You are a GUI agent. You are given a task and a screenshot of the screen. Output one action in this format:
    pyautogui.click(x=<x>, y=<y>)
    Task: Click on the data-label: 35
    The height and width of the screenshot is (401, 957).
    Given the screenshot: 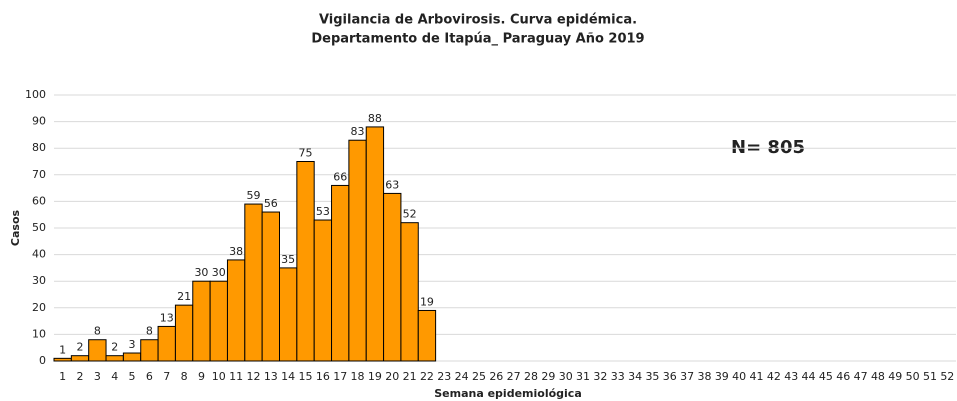 What is the action you would take?
    pyautogui.click(x=288, y=259)
    